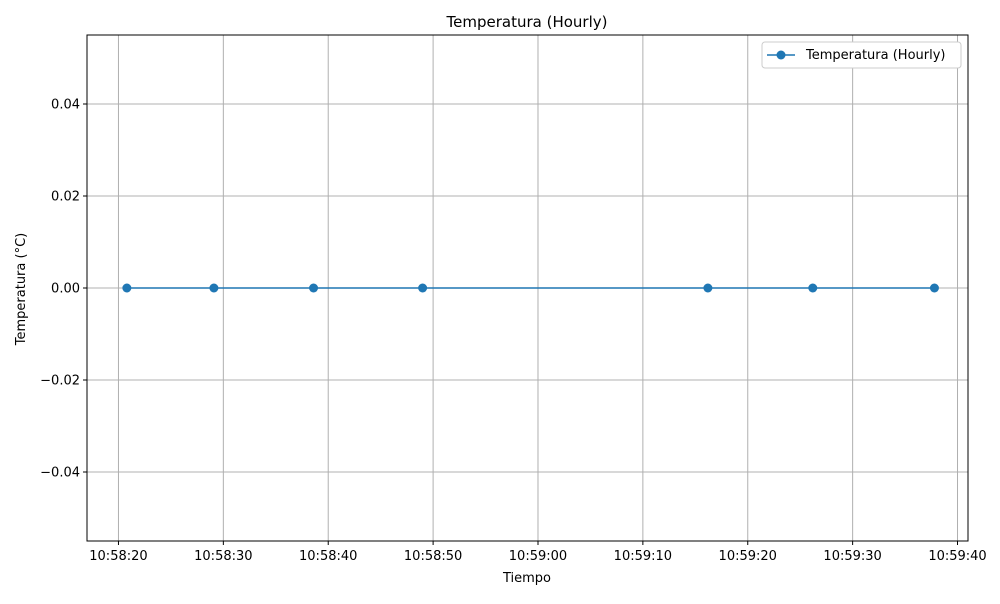 Image resolution: width=1000 pixels, height=604 pixels. What do you see at coordinates (526, 578) in the screenshot?
I see `x-axis-label: Tiempo` at bounding box center [526, 578].